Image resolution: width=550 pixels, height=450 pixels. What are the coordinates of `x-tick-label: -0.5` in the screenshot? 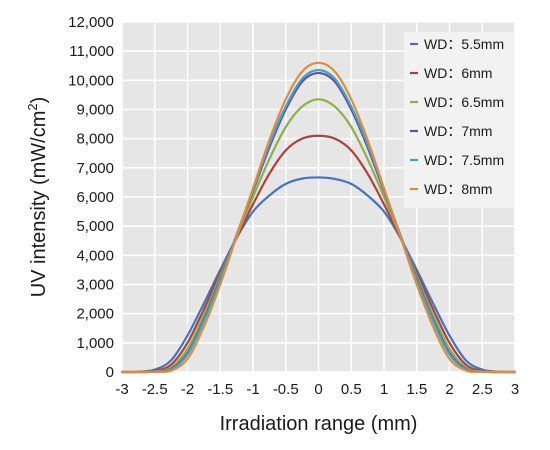 It's located at (286, 389).